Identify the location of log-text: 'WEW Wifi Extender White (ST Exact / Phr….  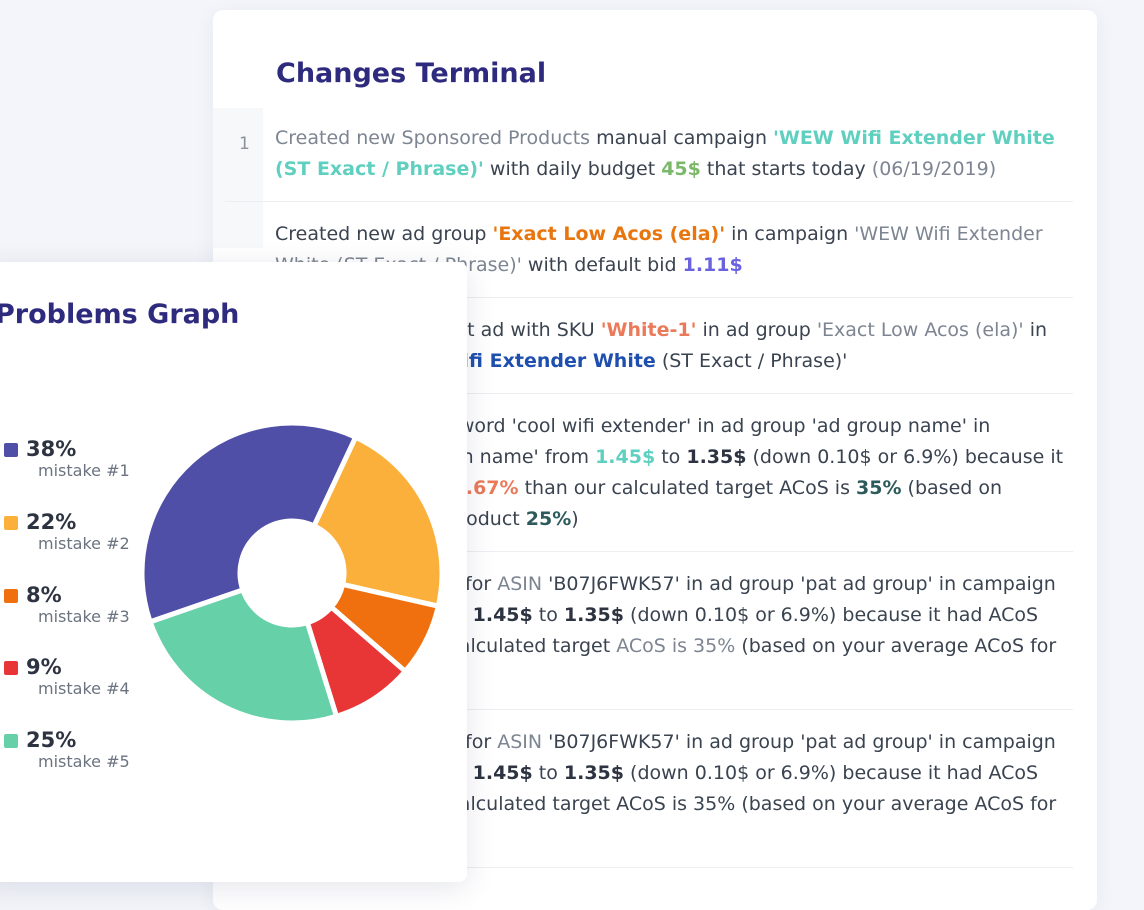
(665, 153).